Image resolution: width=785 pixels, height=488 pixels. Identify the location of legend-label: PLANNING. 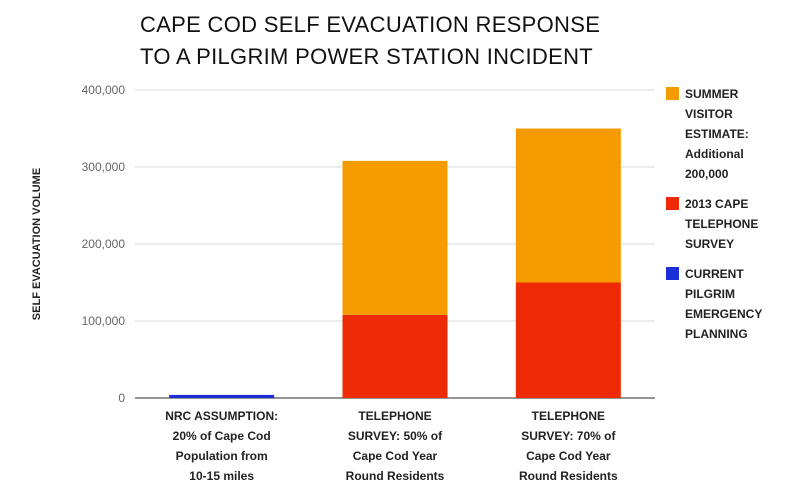
(716, 334).